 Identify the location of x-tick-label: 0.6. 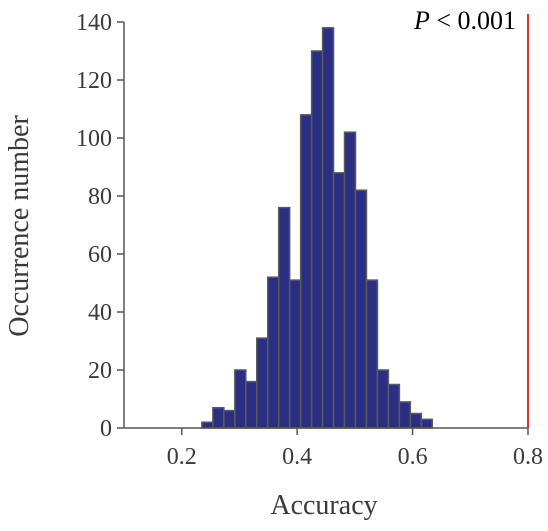
(413, 457).